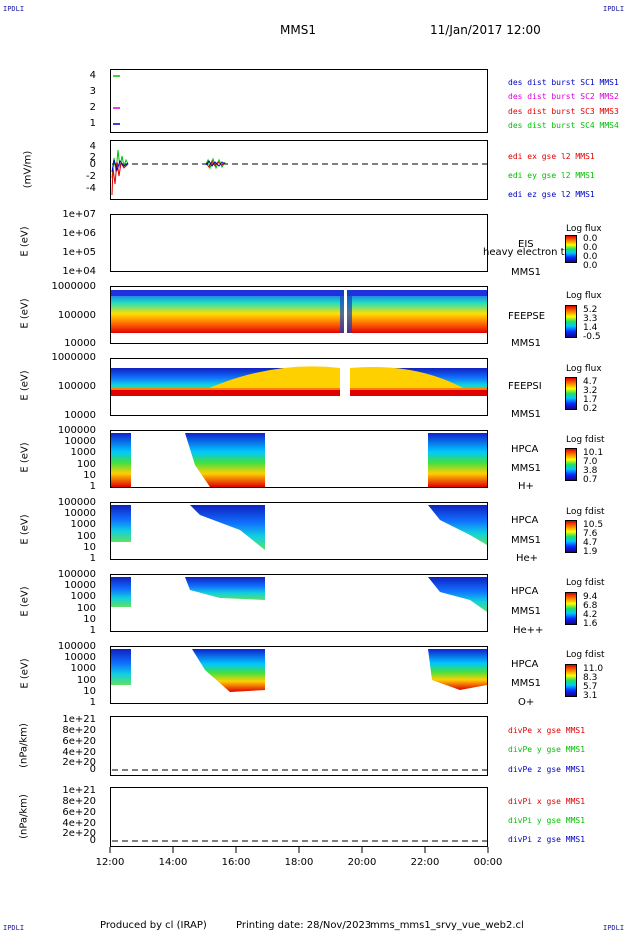 Image resolution: width=630 pixels, height=934 pixels. Describe the element at coordinates (590, 310) in the screenshot. I see `cbar-value: 5.2` at that location.